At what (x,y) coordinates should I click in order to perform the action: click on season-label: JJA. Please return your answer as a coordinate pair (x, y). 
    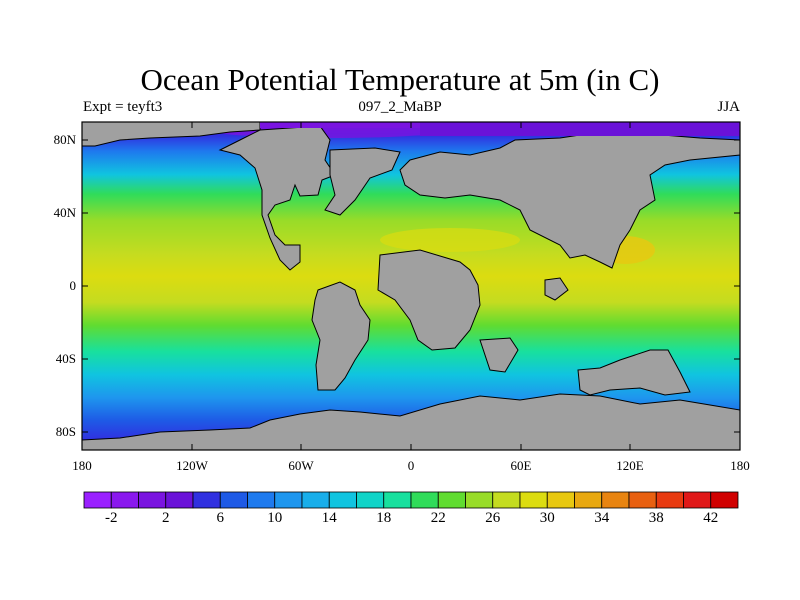
    Looking at the image, I should click on (728, 107).